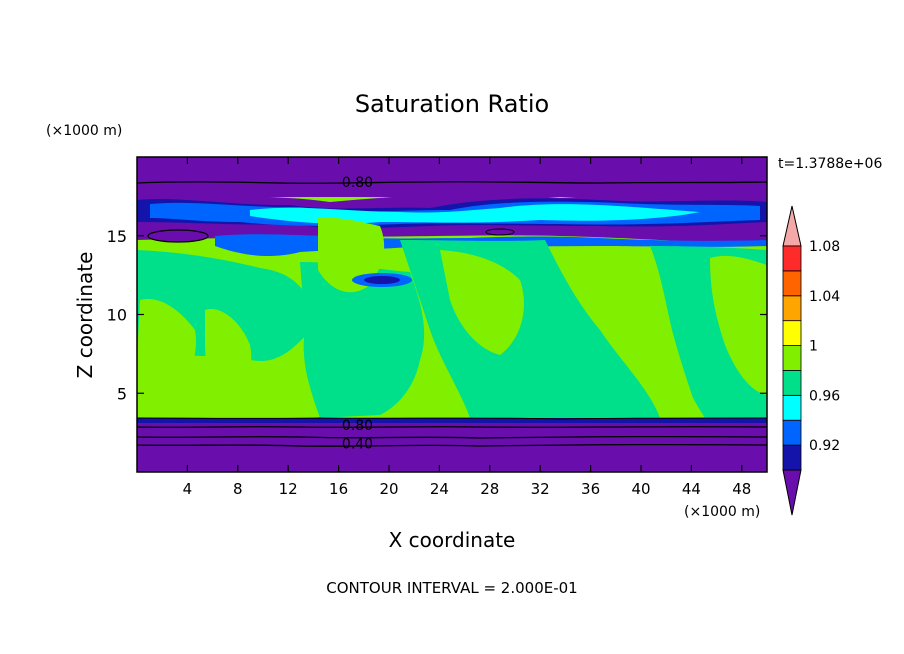 The height and width of the screenshot is (654, 904). Describe the element at coordinates (122, 393) in the screenshot. I see `y-tick-label: 5` at that location.